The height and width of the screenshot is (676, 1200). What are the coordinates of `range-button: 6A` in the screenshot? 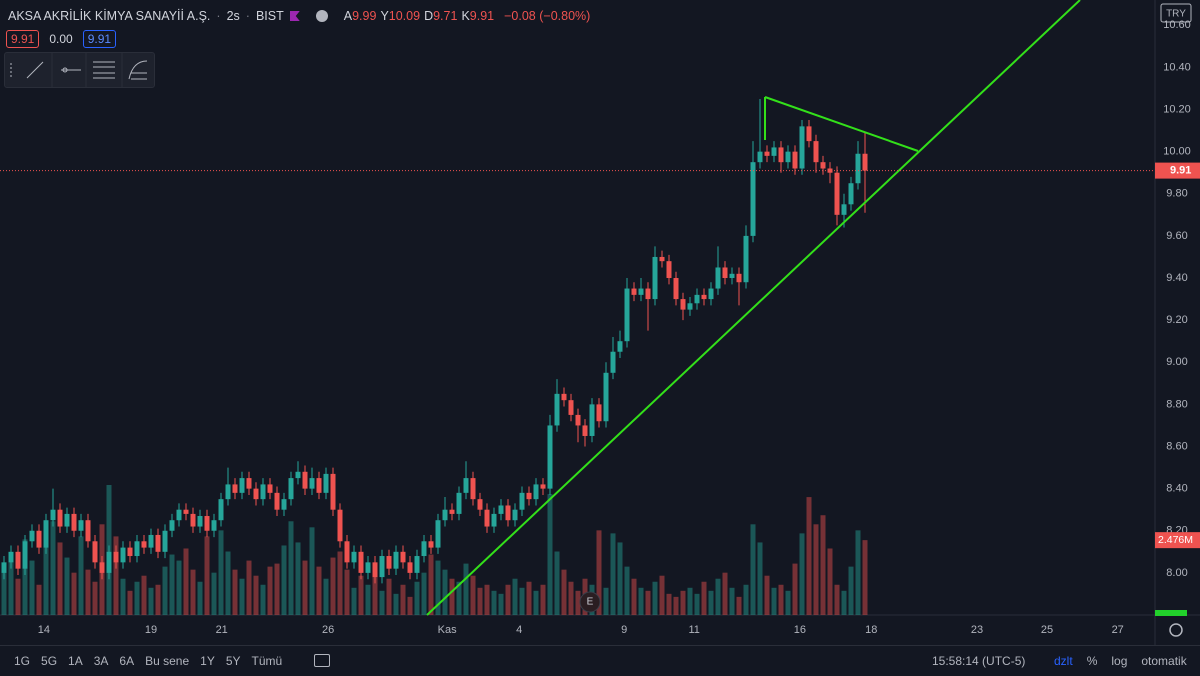 It's located at (127, 661).